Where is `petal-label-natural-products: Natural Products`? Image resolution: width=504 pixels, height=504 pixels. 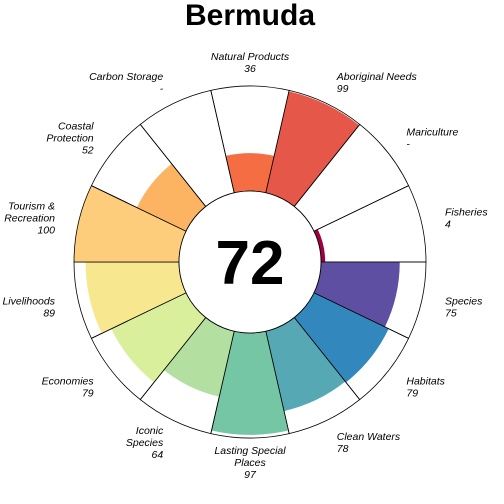 petal-label-natural-products: Natural Products is located at coordinates (250, 57).